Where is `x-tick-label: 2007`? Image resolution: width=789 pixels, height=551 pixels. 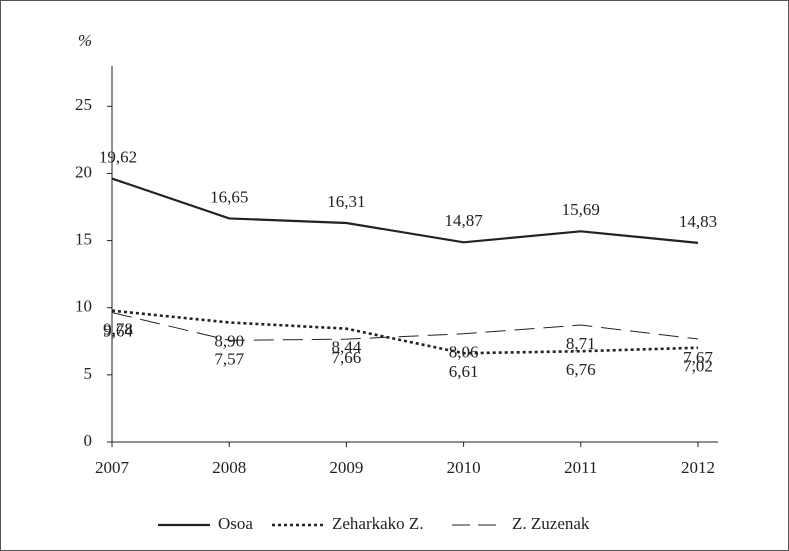 x-tick-label: 2007 is located at coordinates (112, 467).